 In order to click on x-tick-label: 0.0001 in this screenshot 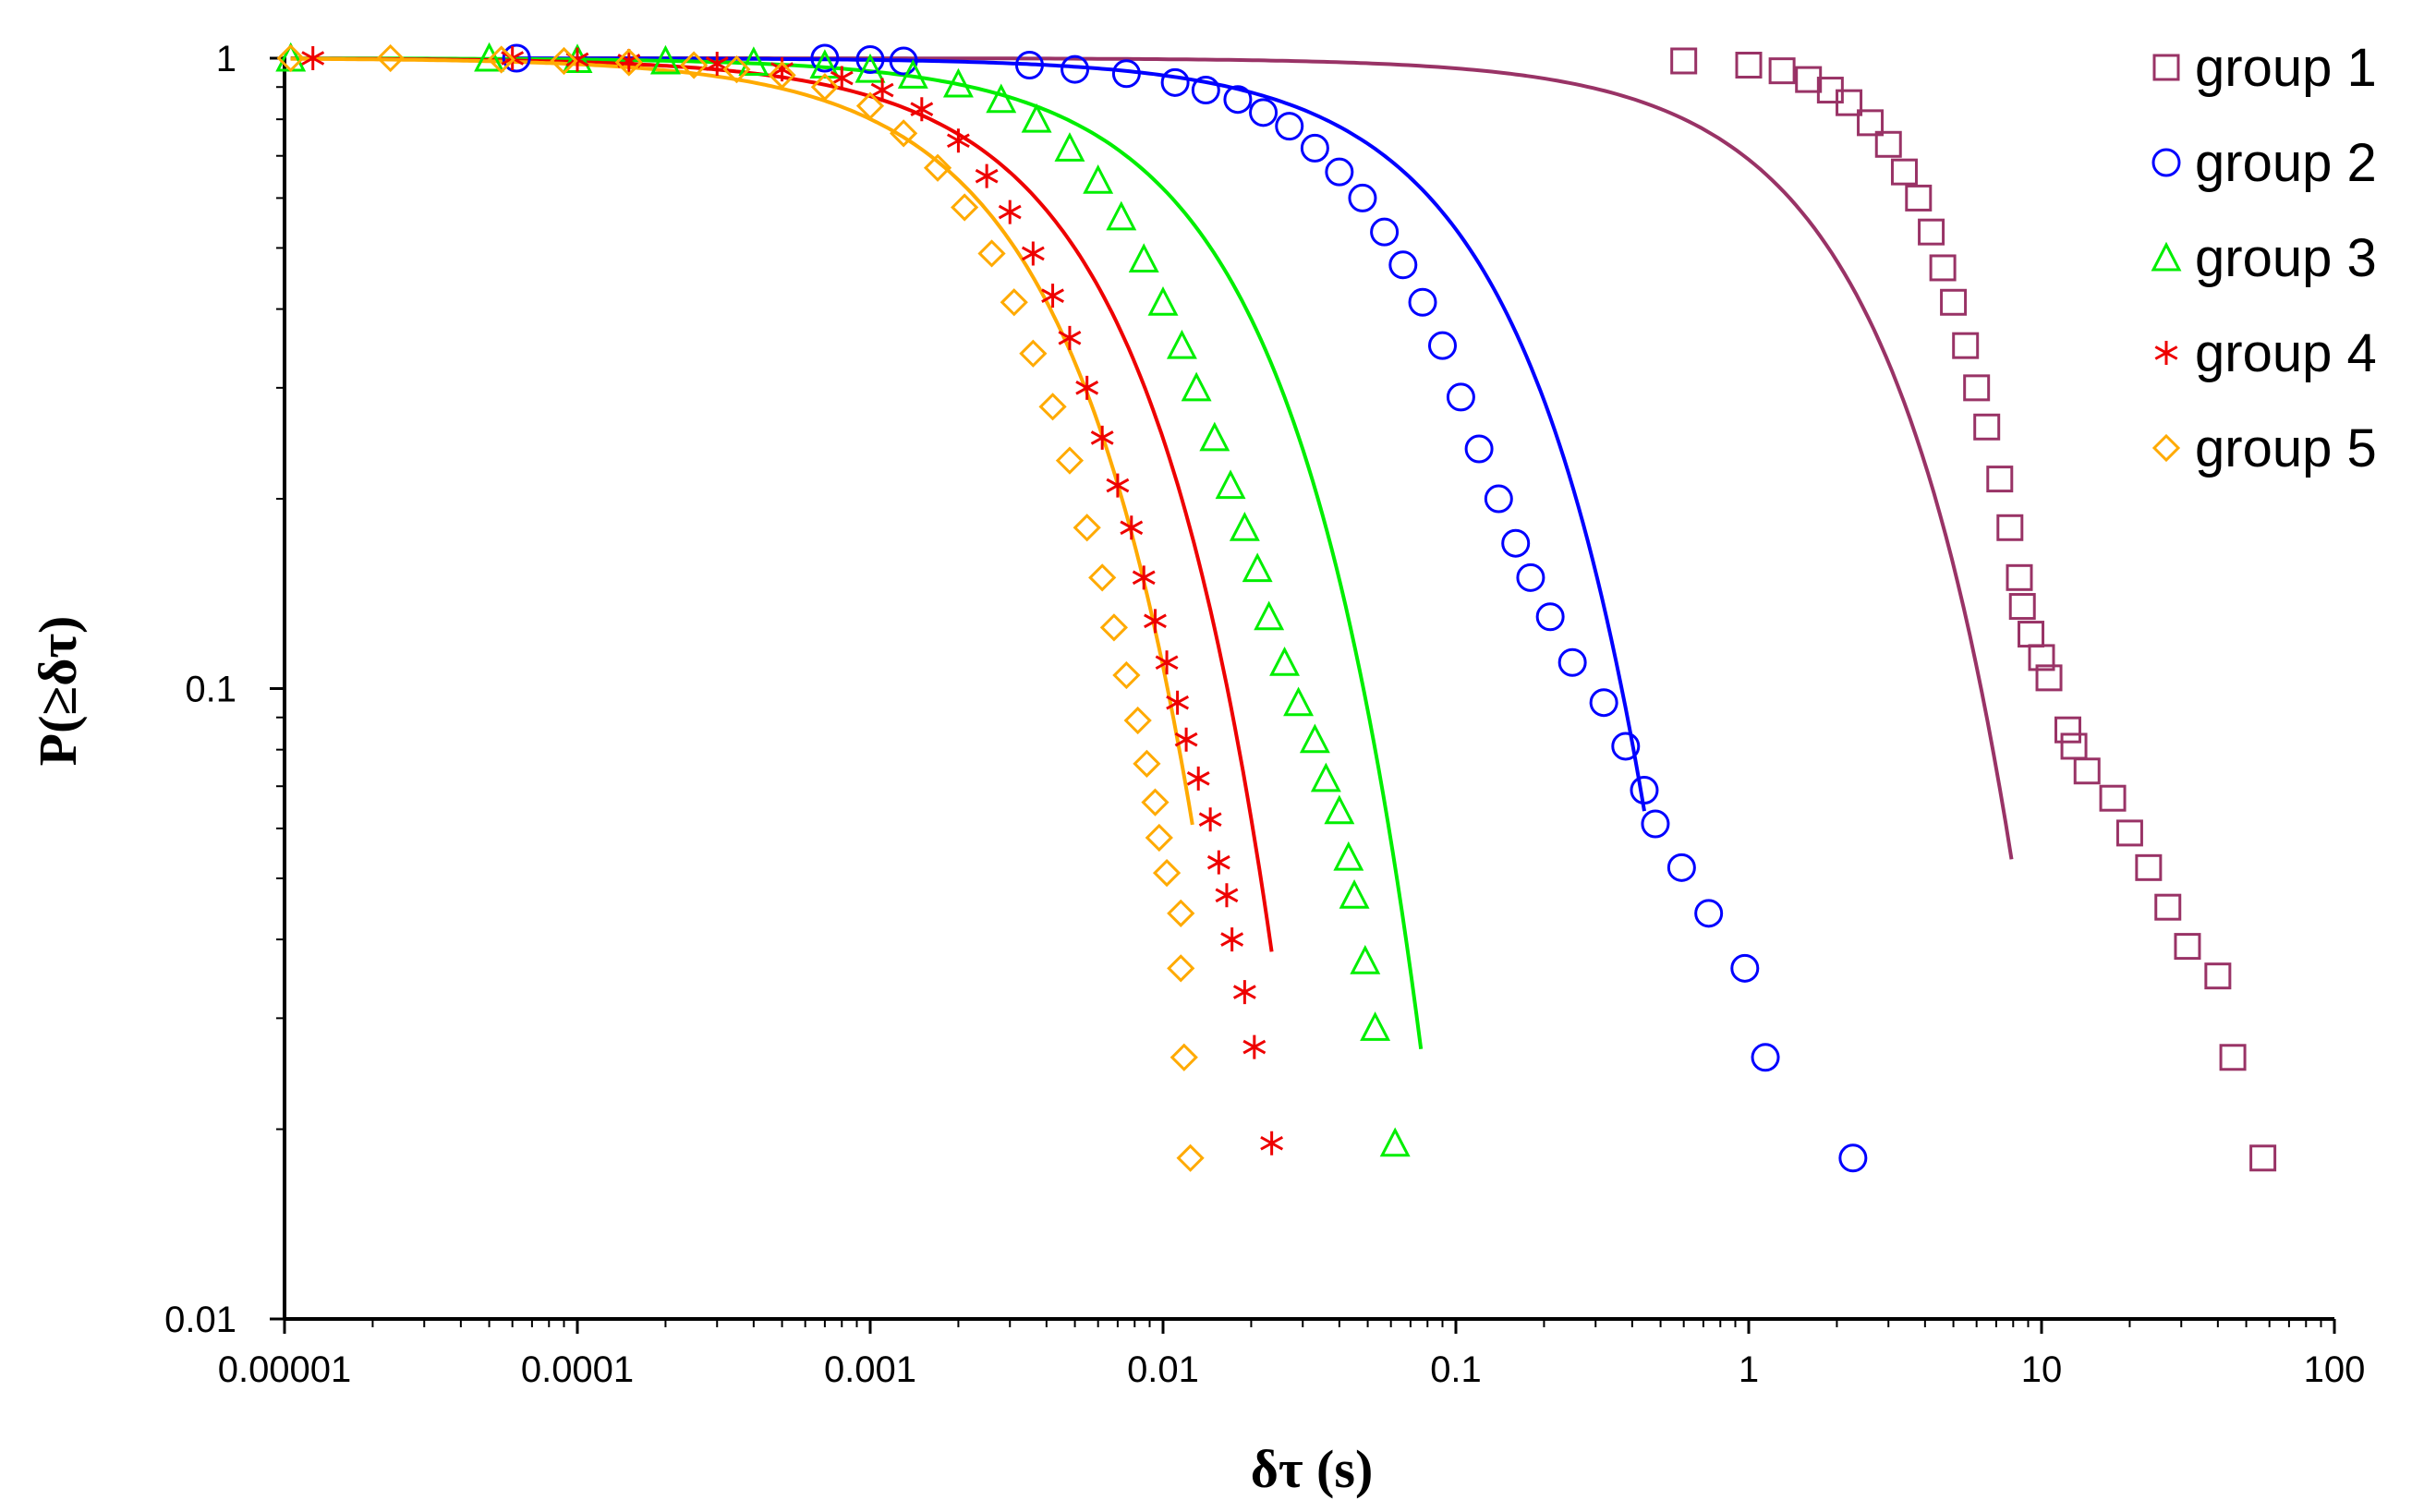, I will do `click(577, 1369)`.